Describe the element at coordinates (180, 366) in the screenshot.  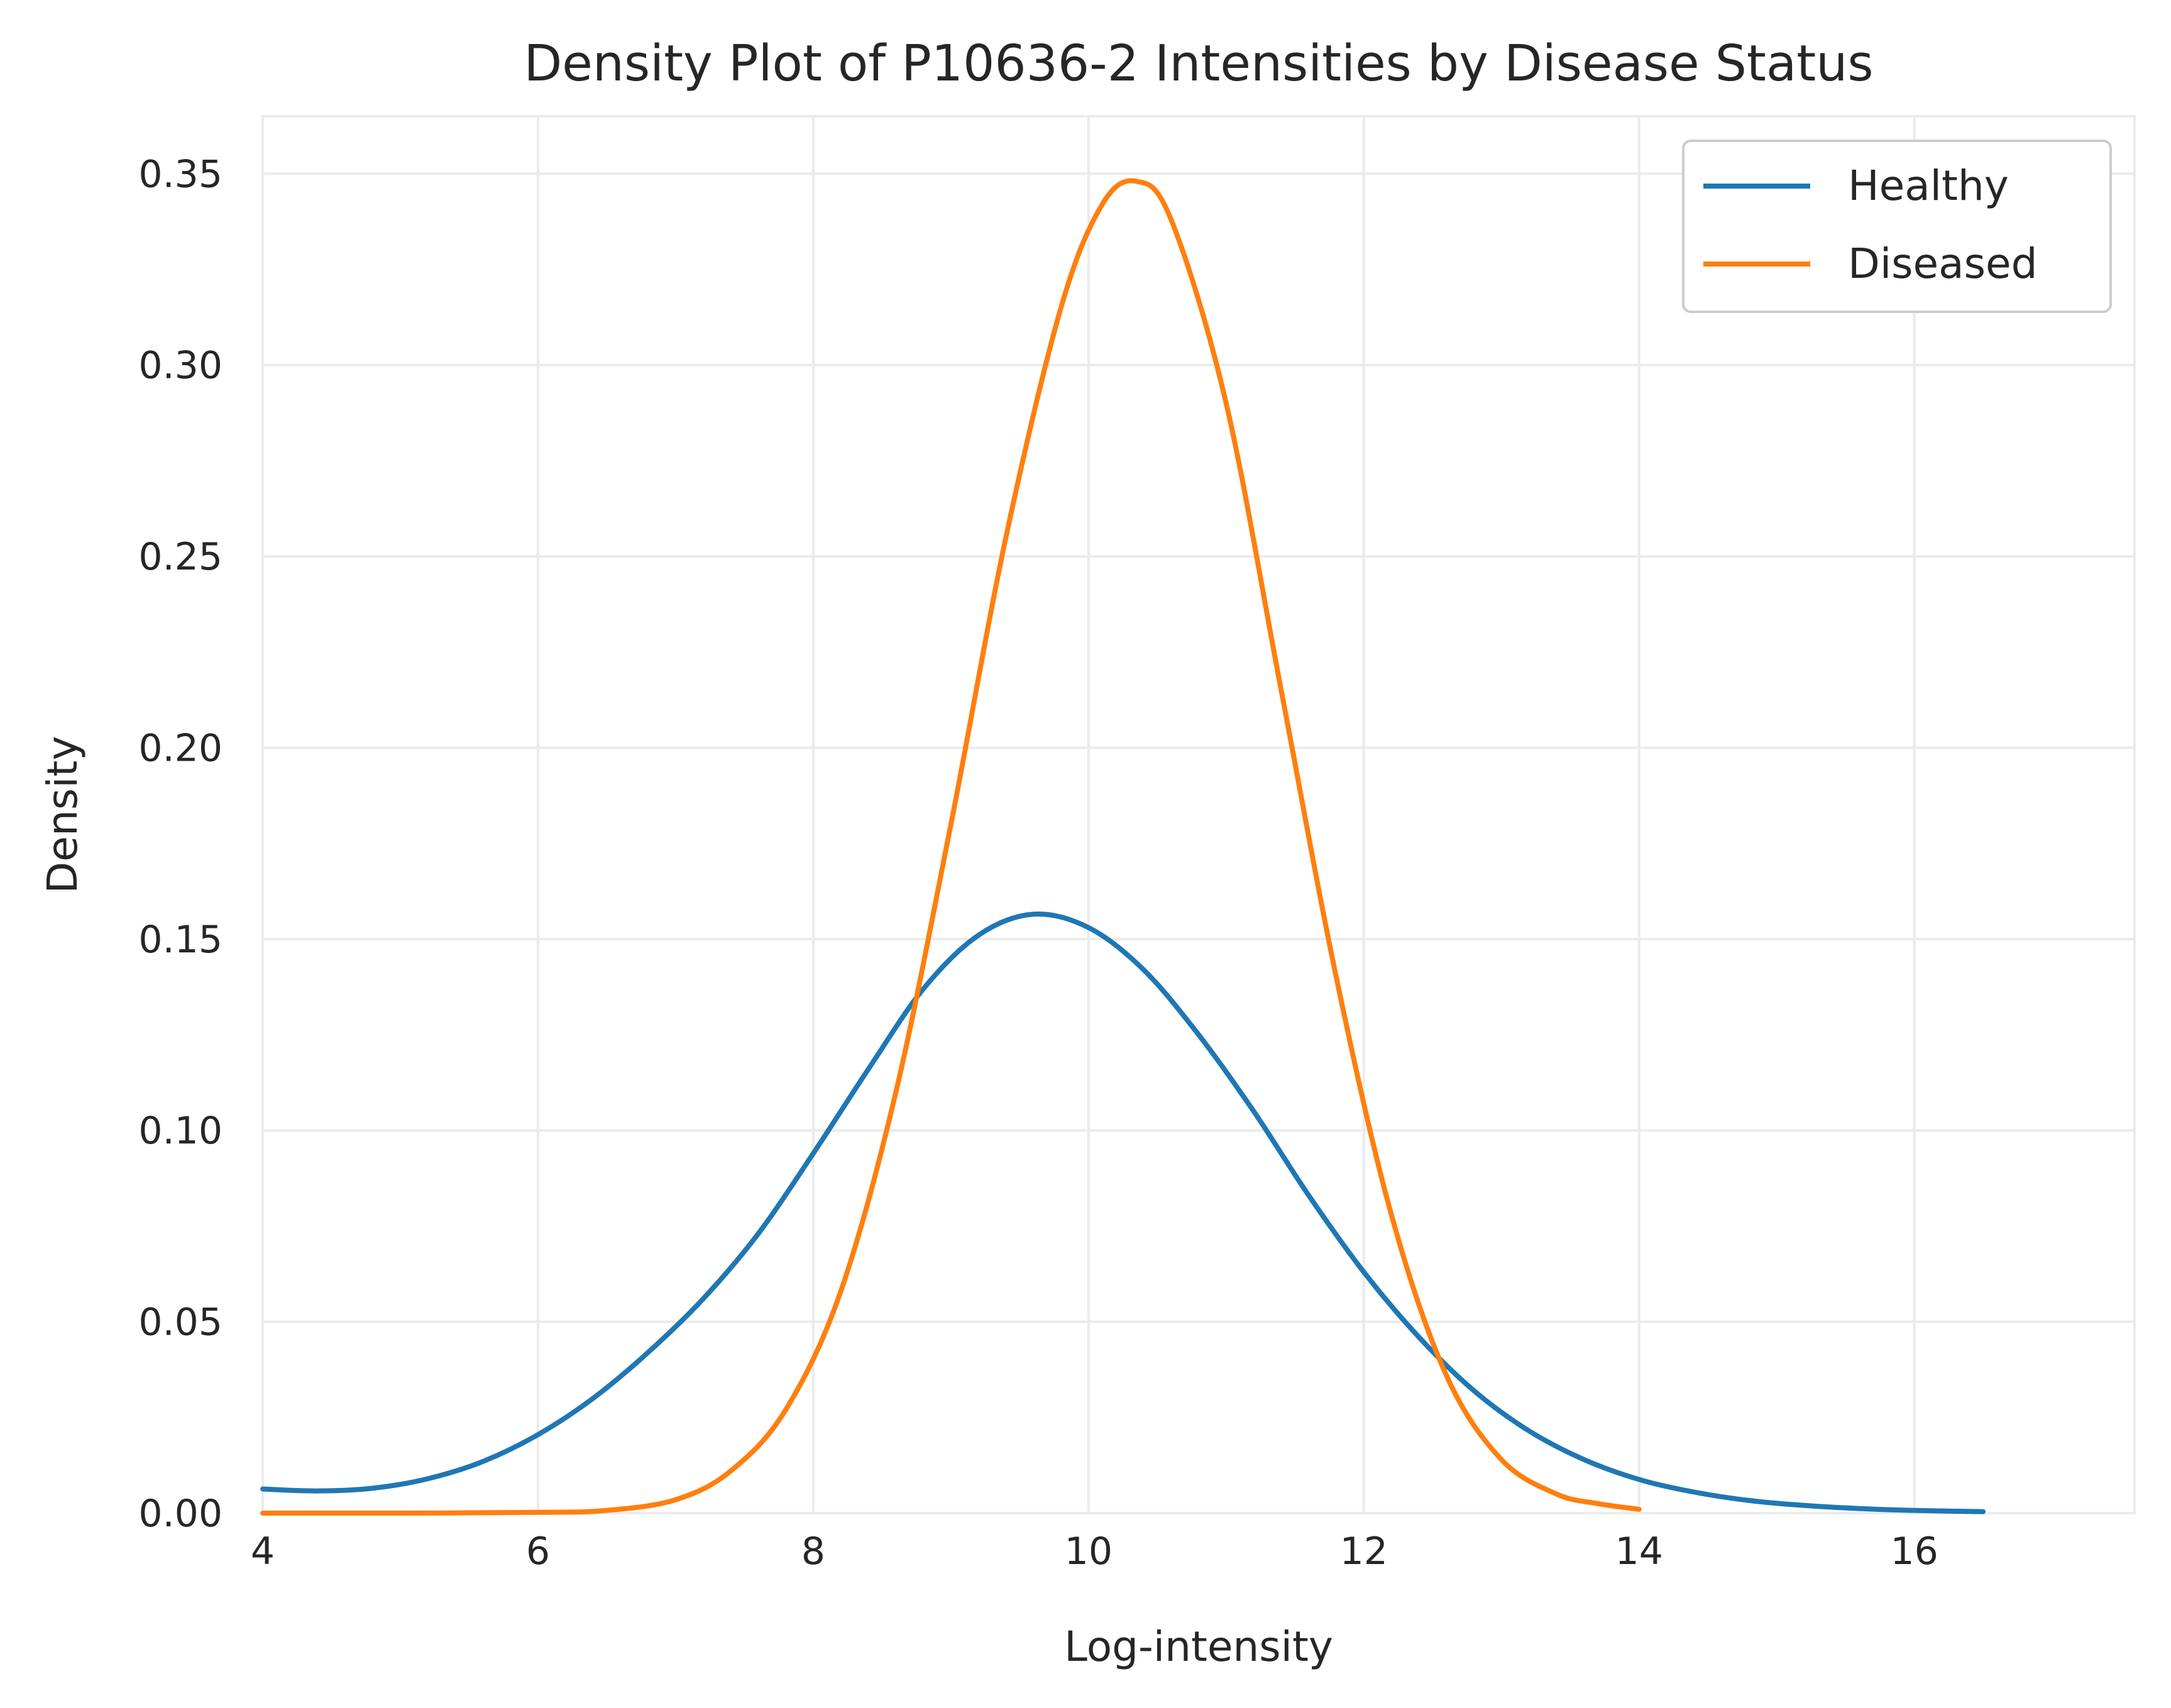
I see `y-tick-label: 0.30` at that location.